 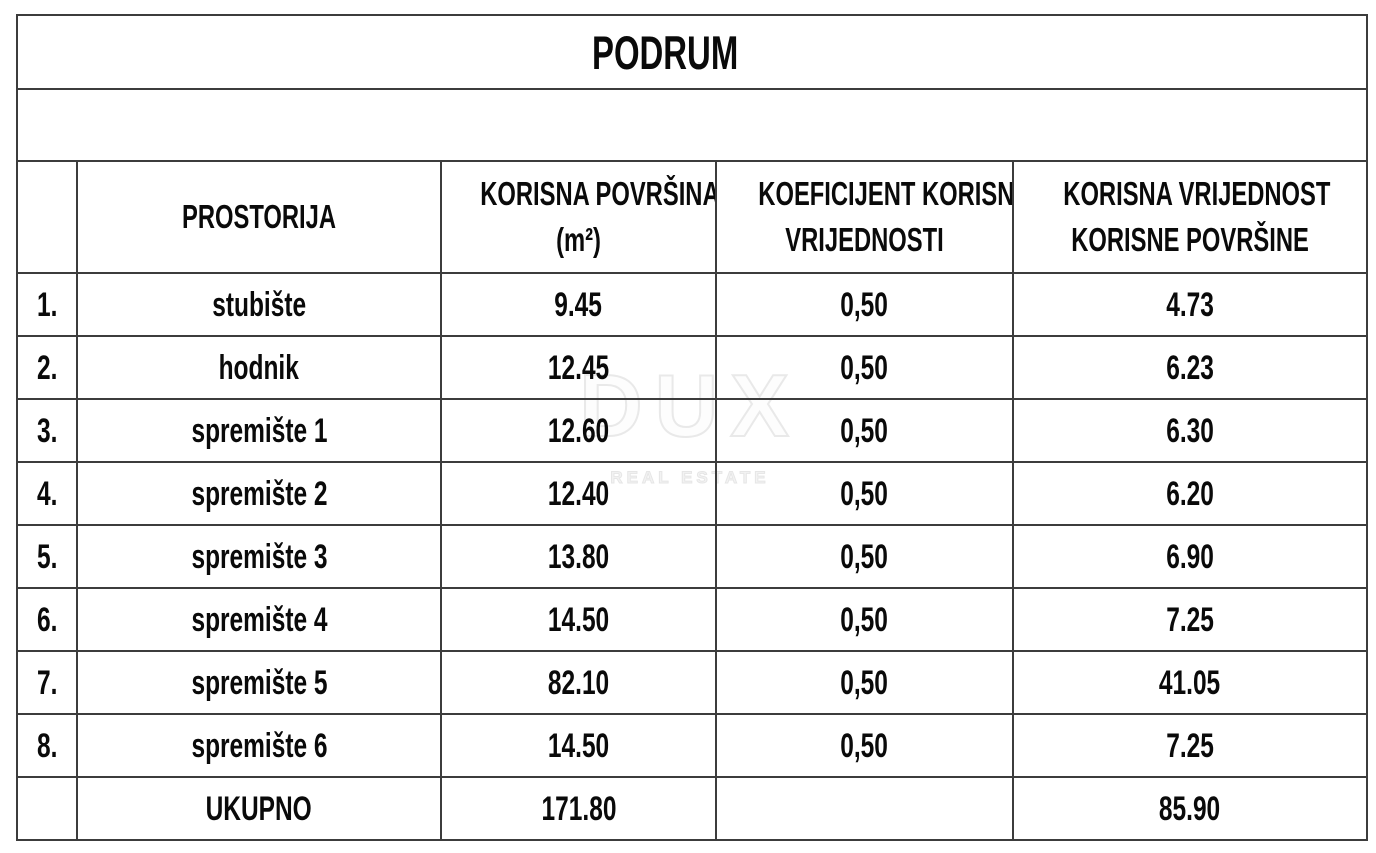 I want to click on header-room-label: PROSTORIJA, so click(x=259, y=216).